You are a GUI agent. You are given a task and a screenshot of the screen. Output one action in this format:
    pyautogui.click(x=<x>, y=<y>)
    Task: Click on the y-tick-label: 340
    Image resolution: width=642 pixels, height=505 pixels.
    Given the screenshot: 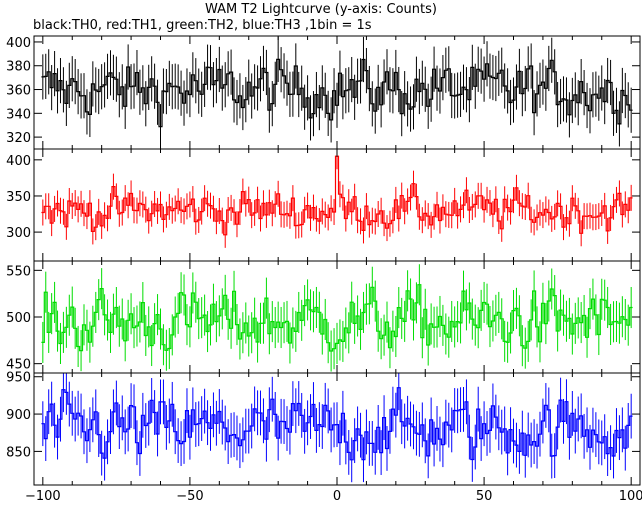 What is the action you would take?
    pyautogui.click(x=18, y=114)
    